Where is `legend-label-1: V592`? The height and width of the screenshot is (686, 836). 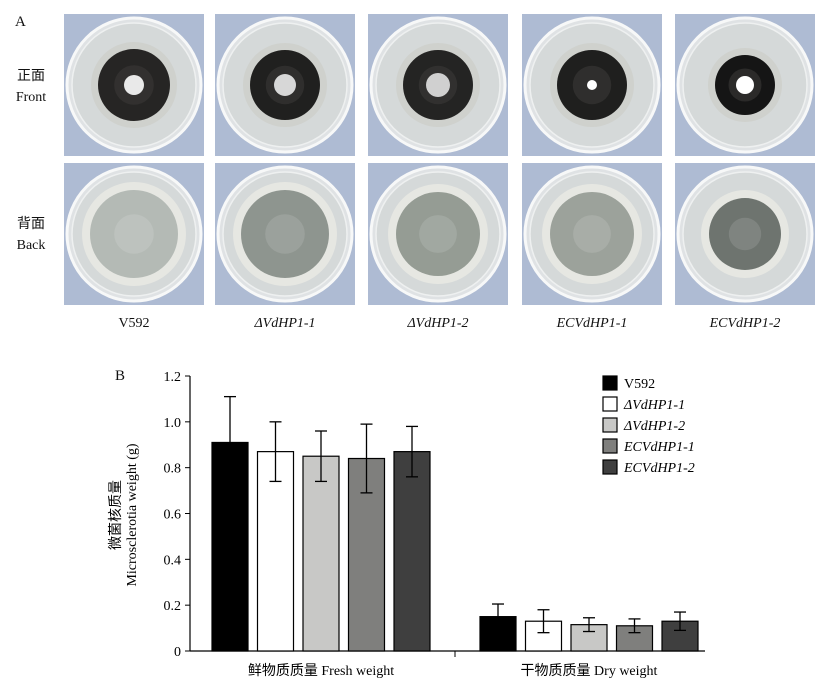
legend-label-1: V592 is located at coordinates (639, 384).